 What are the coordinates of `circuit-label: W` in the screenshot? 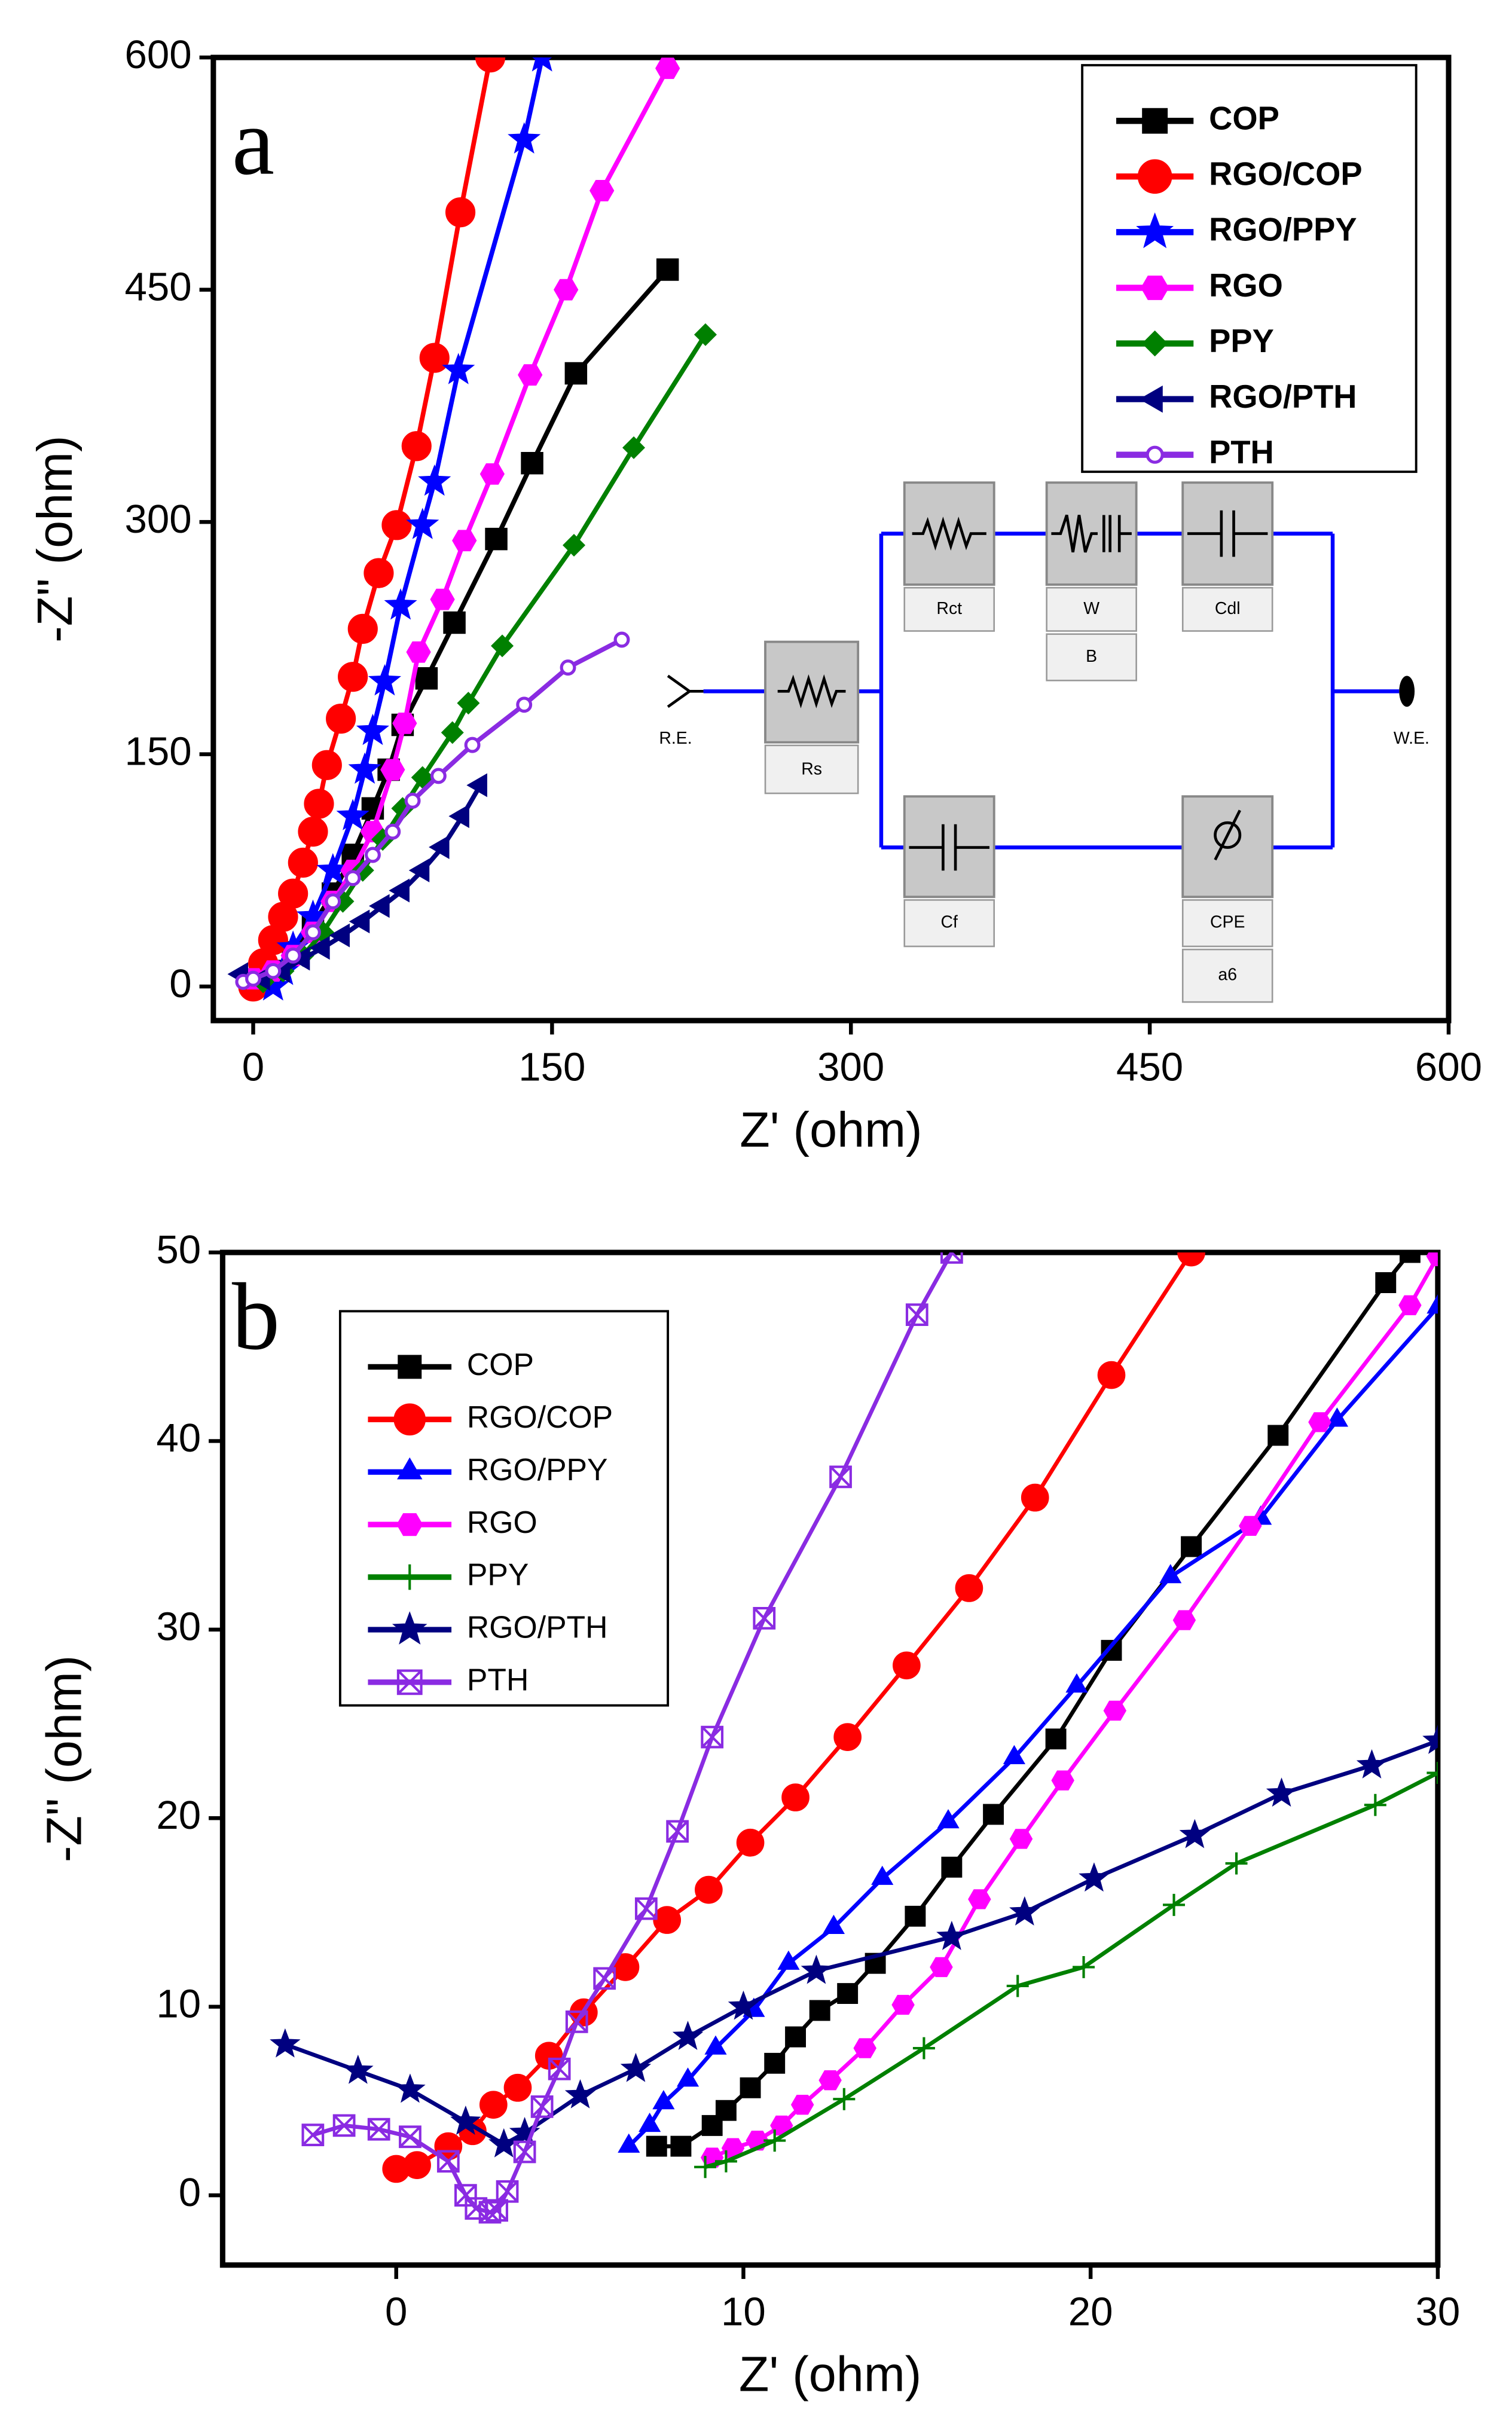 It's located at (1091, 608).